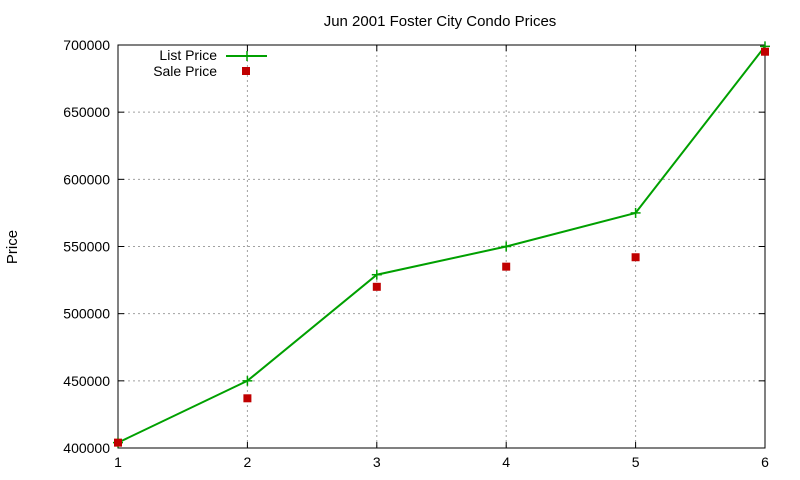  What do you see at coordinates (12, 247) in the screenshot?
I see `y-axis-label: Price` at bounding box center [12, 247].